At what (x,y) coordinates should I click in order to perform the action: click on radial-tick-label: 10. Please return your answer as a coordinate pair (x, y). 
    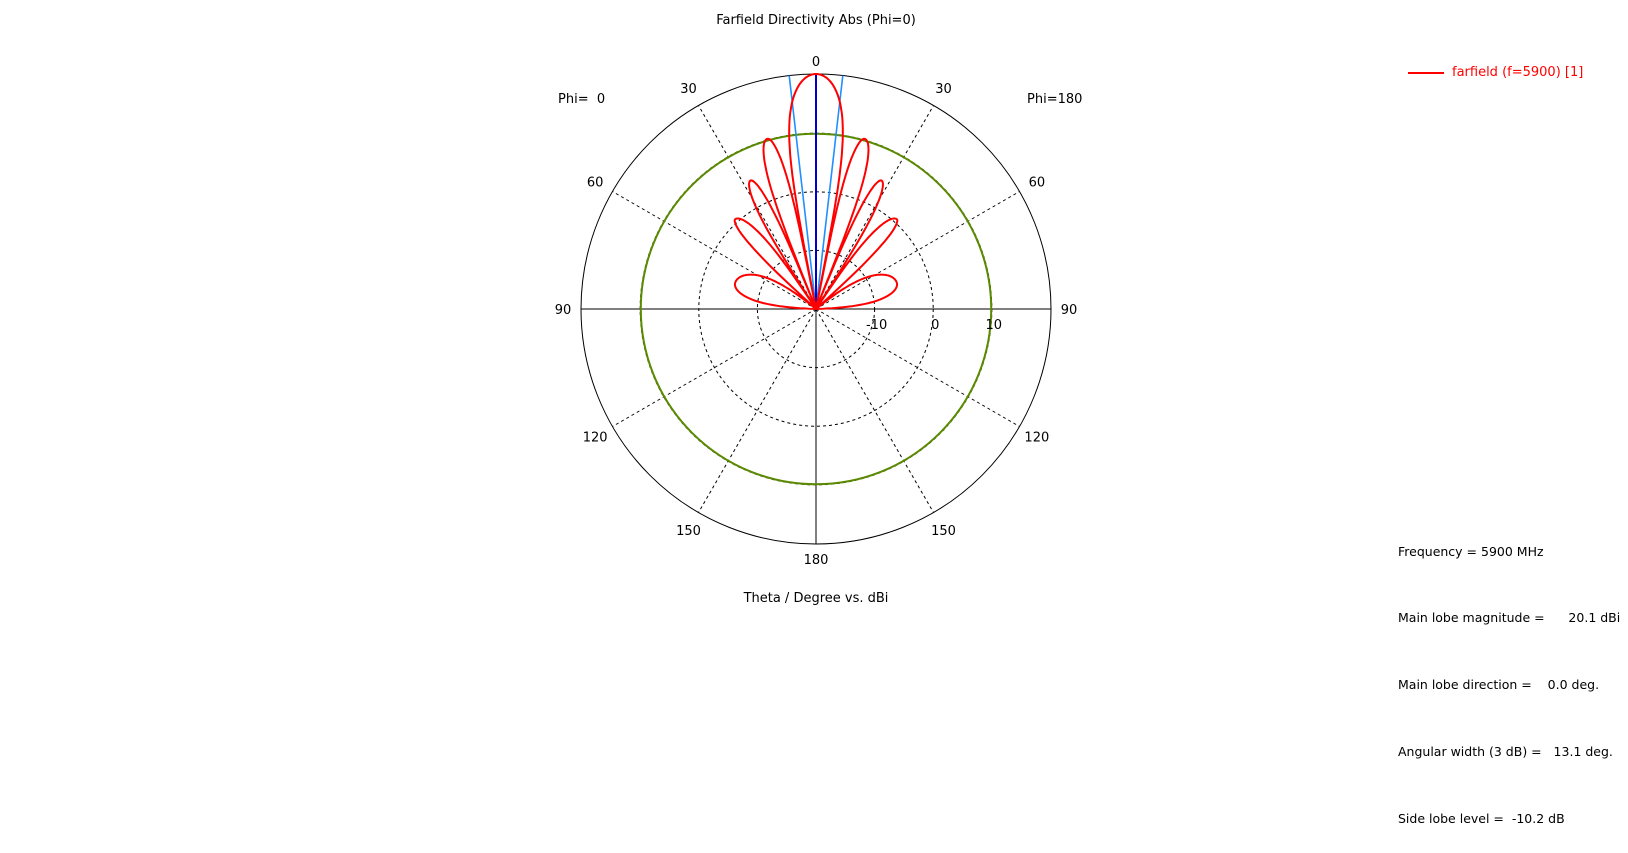
    Looking at the image, I should click on (994, 325).